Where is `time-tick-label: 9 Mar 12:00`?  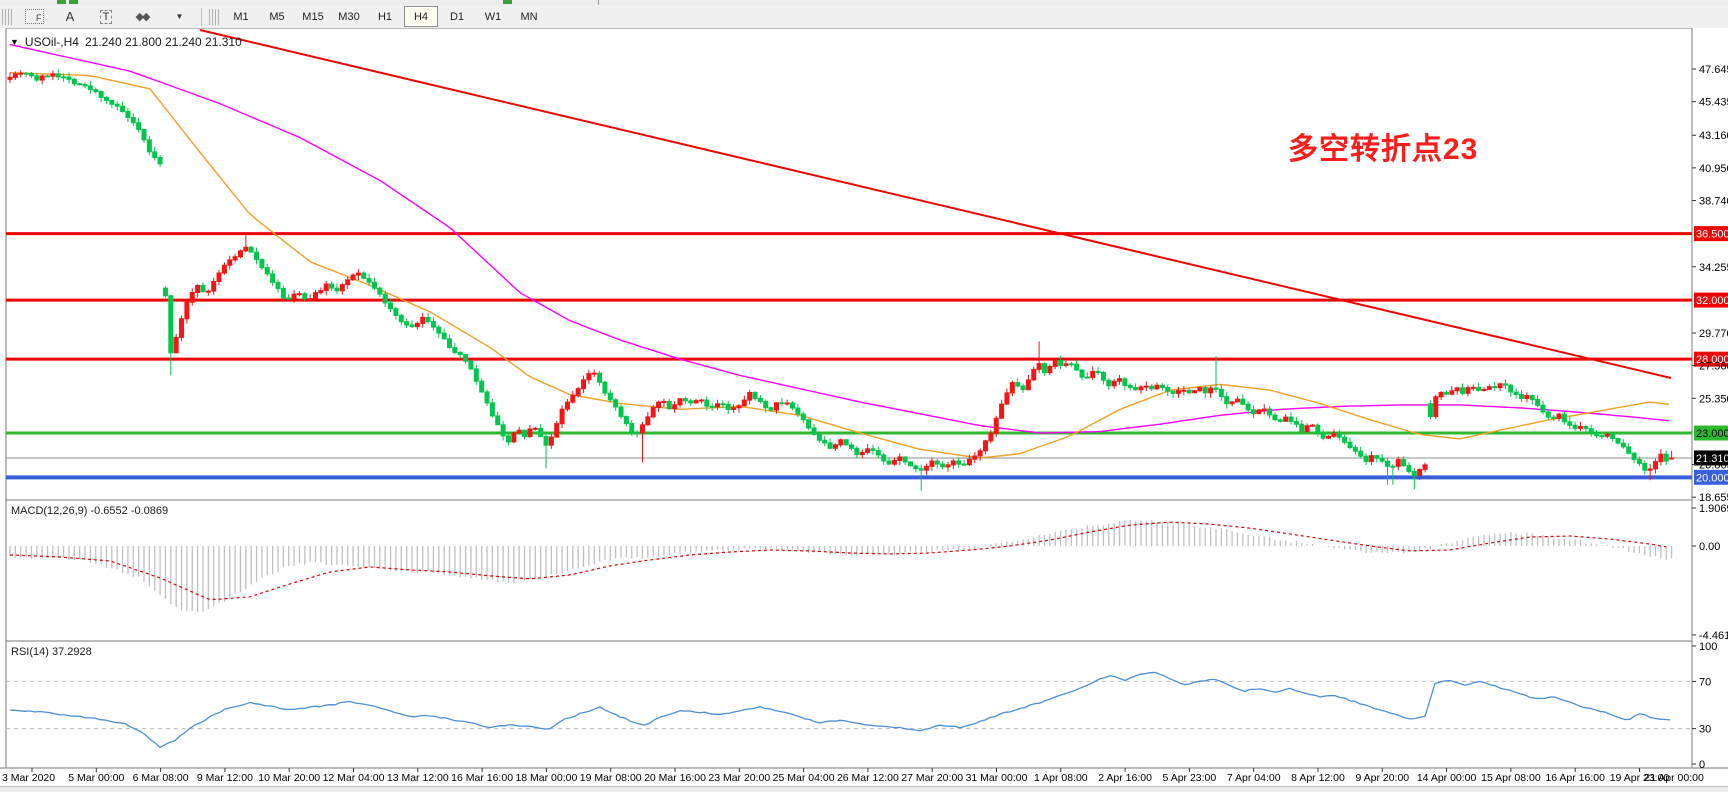
time-tick-label: 9 Mar 12:00 is located at coordinates (225, 778).